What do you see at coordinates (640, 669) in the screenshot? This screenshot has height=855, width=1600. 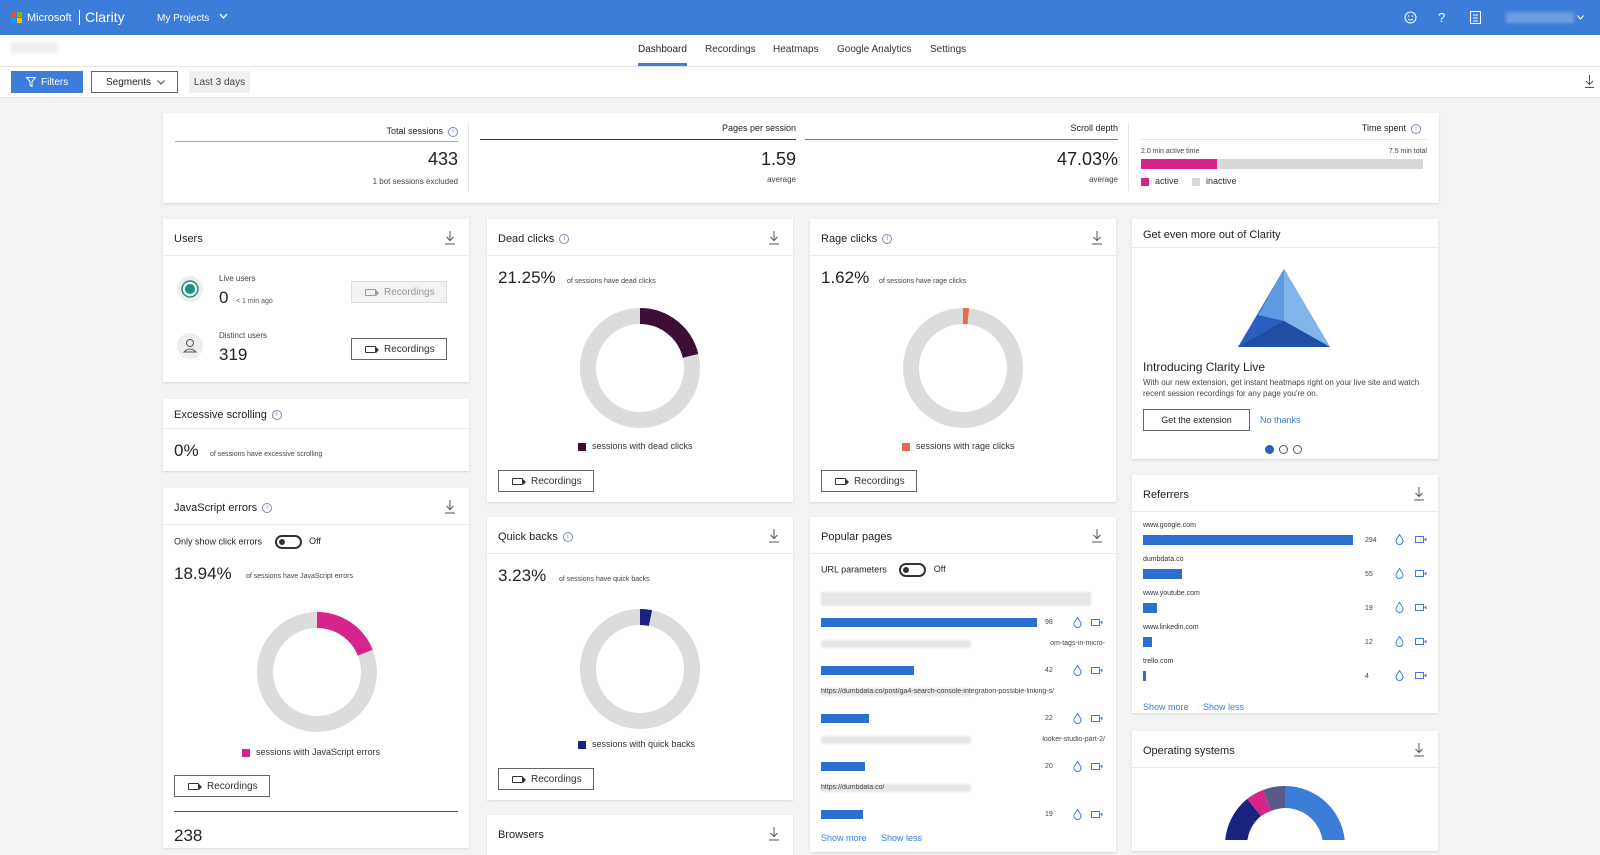 I see `donut-track` at bounding box center [640, 669].